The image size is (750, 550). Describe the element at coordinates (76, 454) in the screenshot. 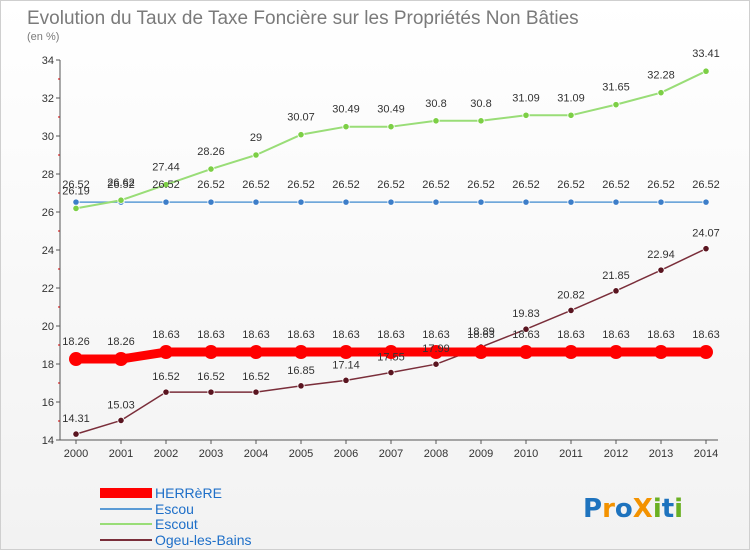

I see `x-tick-label: 2000` at that location.